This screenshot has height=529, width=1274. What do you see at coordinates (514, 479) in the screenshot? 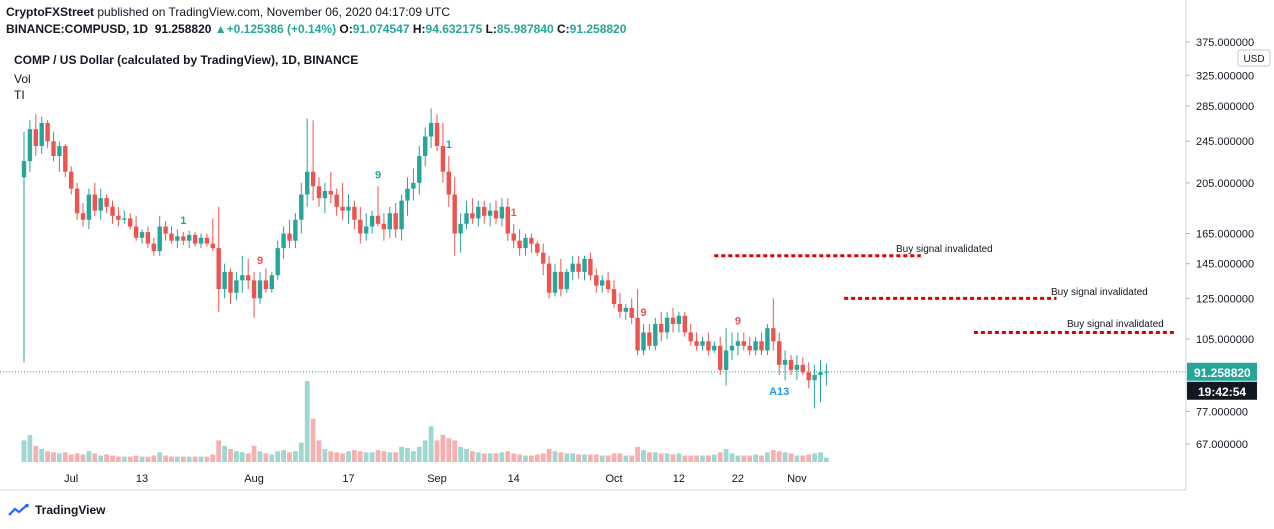
I see `x-tick-label: 14` at bounding box center [514, 479].